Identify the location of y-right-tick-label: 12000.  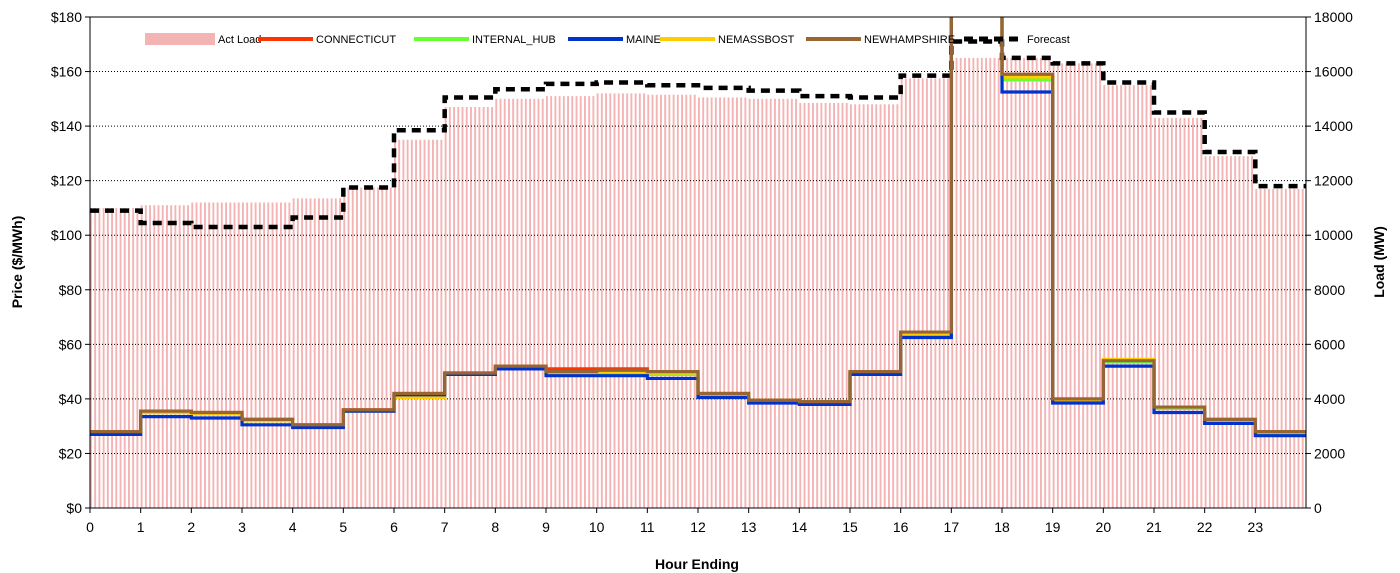
(1333, 181).